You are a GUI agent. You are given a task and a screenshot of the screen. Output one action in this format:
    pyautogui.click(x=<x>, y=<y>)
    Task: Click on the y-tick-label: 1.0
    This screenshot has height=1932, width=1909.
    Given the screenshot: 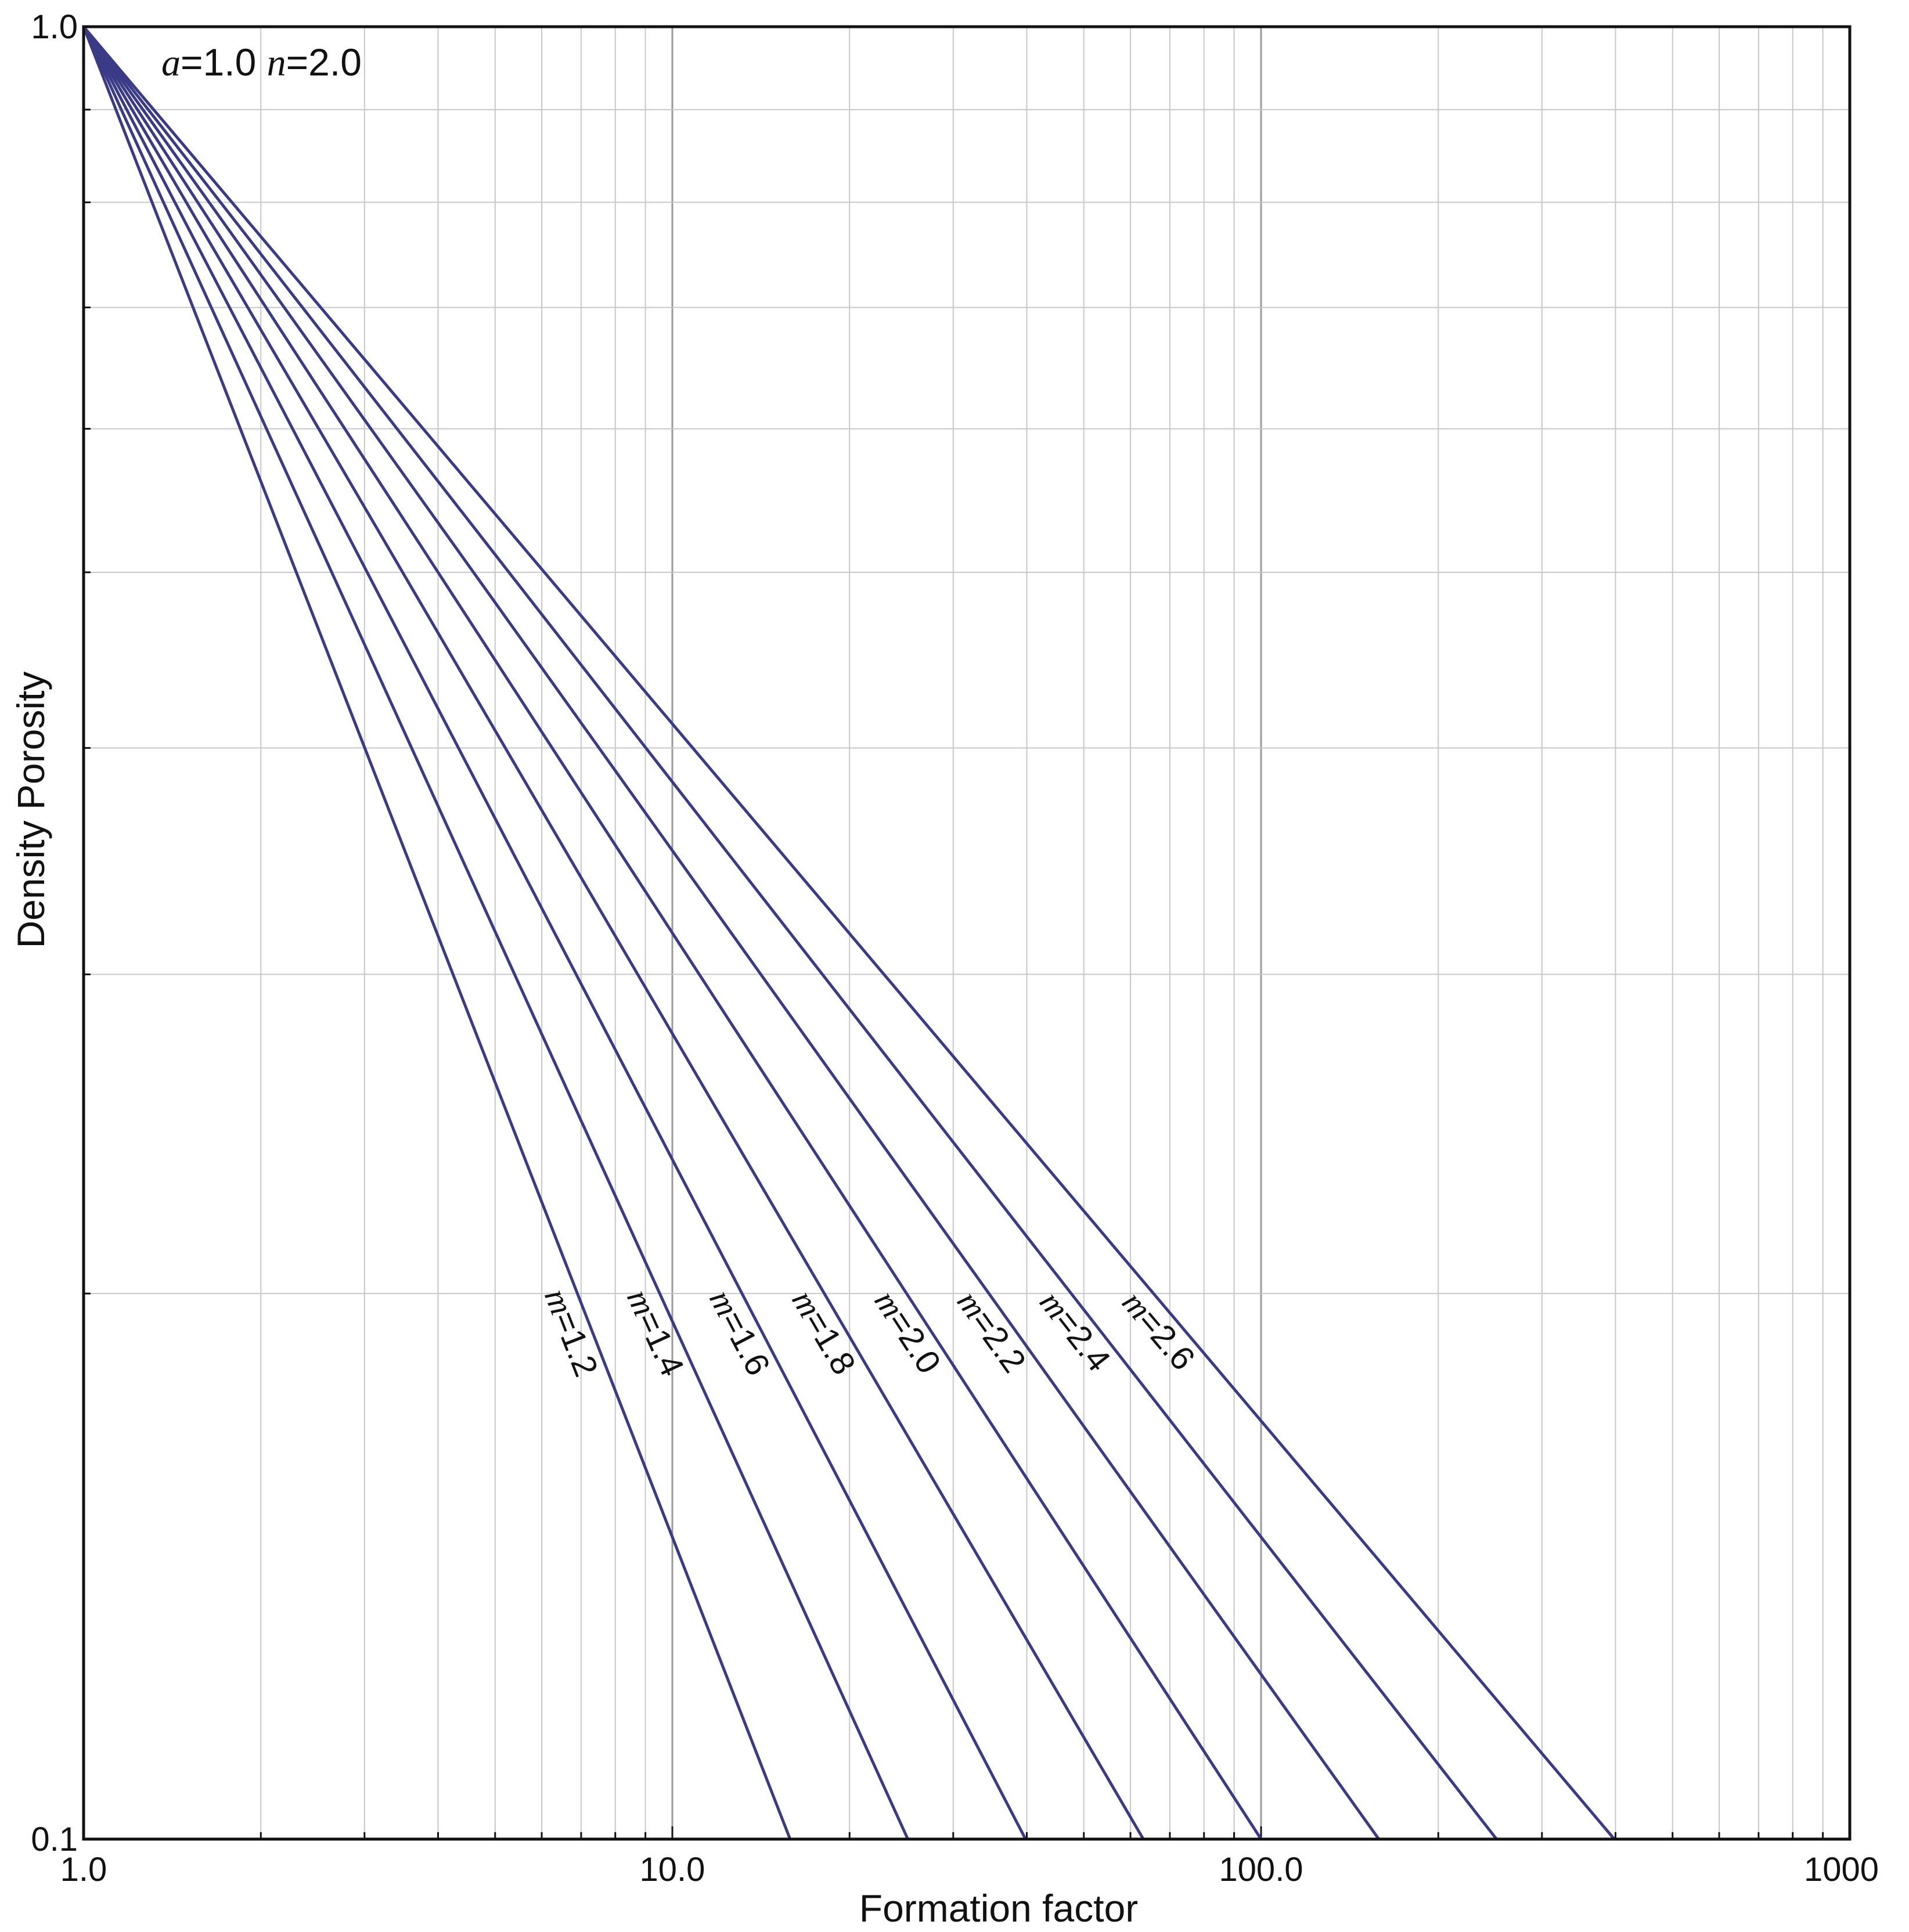 What is the action you would take?
    pyautogui.click(x=55, y=27)
    